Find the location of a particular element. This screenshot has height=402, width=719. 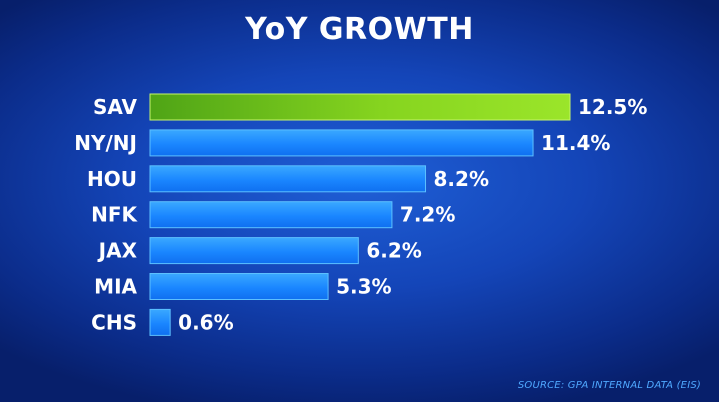

category-label: HOU is located at coordinates (112, 179).